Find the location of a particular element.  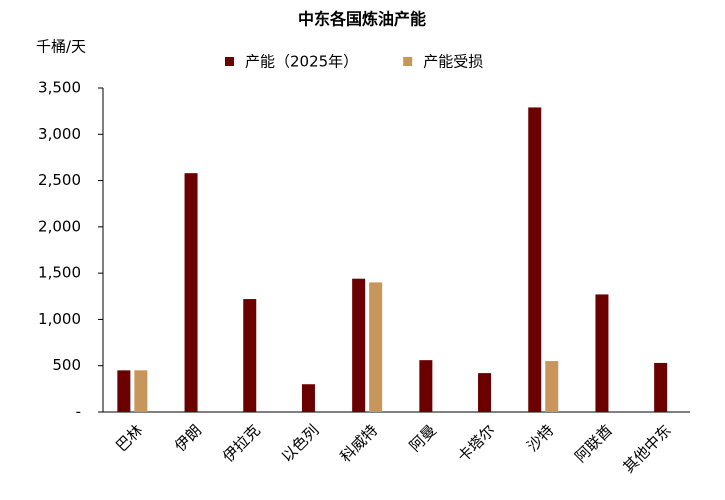

y-tick-label: 2,000 is located at coordinates (59, 226).